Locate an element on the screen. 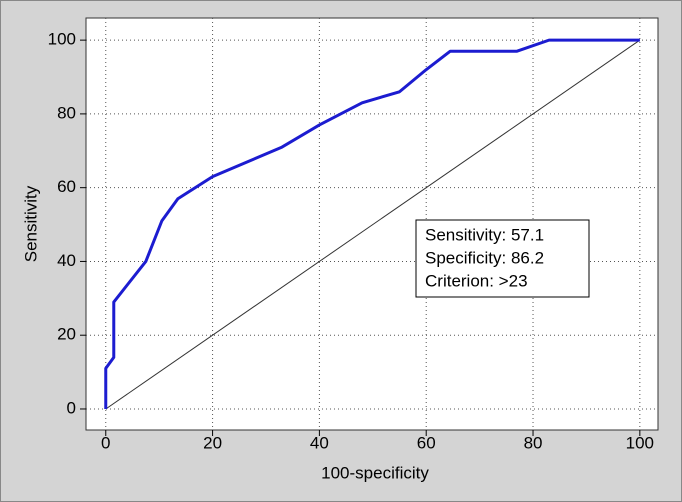  annotation-box is located at coordinates (502, 258).